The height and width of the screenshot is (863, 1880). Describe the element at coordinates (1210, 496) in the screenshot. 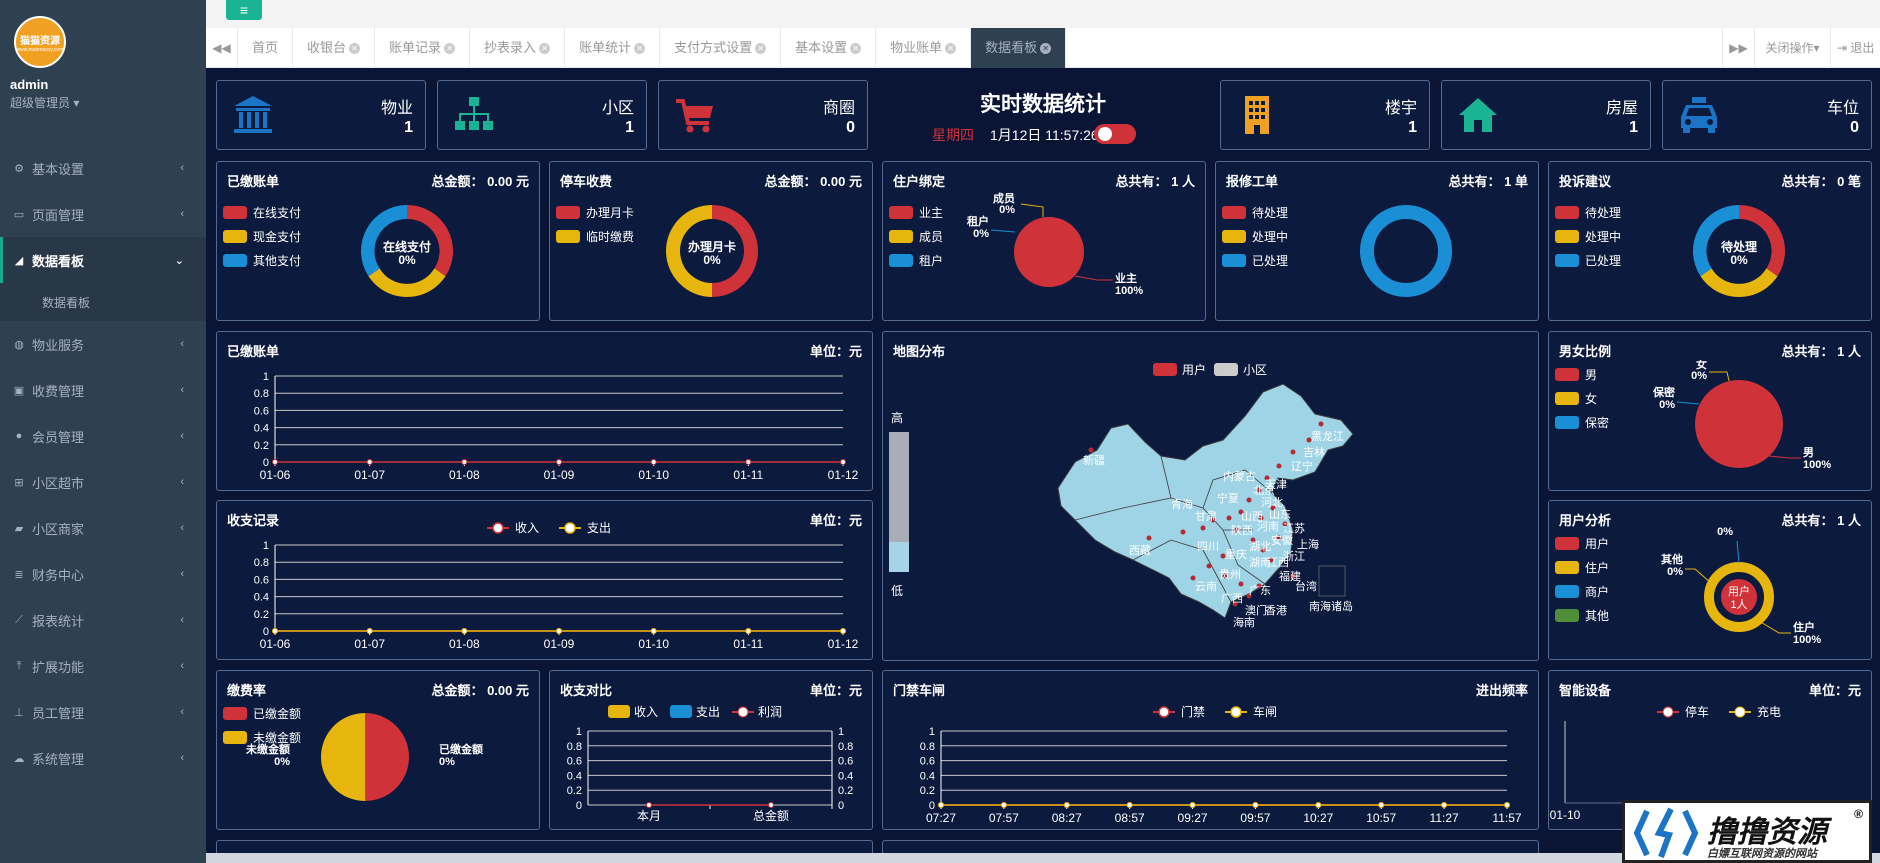

I see `map-distribution-card: 地图分布 用户 小区 高 低 新疆 西藏 青海 四川 云南 广西` at that location.